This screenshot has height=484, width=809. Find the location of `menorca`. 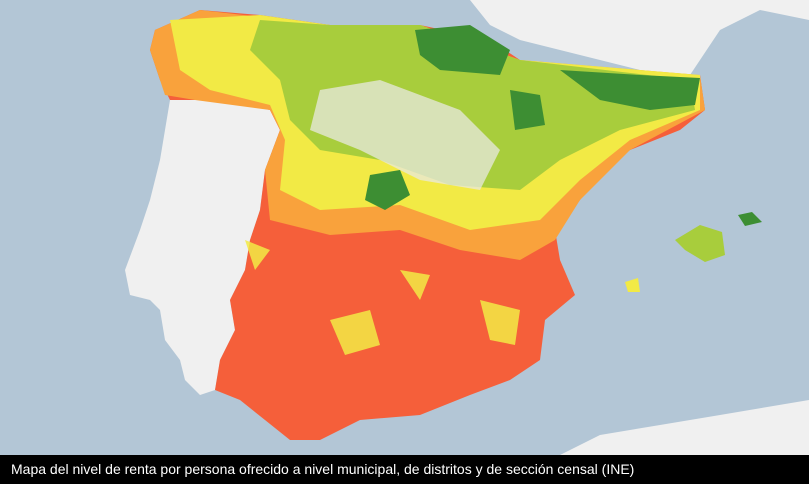

menorca is located at coordinates (750, 219).